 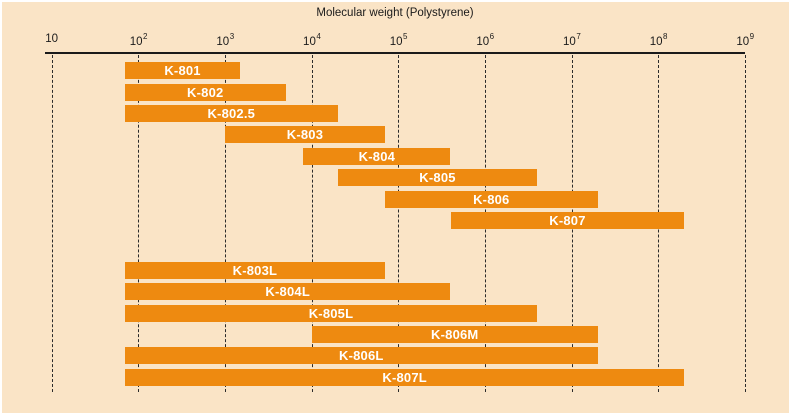 I want to click on bar-label: K-804, so click(x=377, y=156).